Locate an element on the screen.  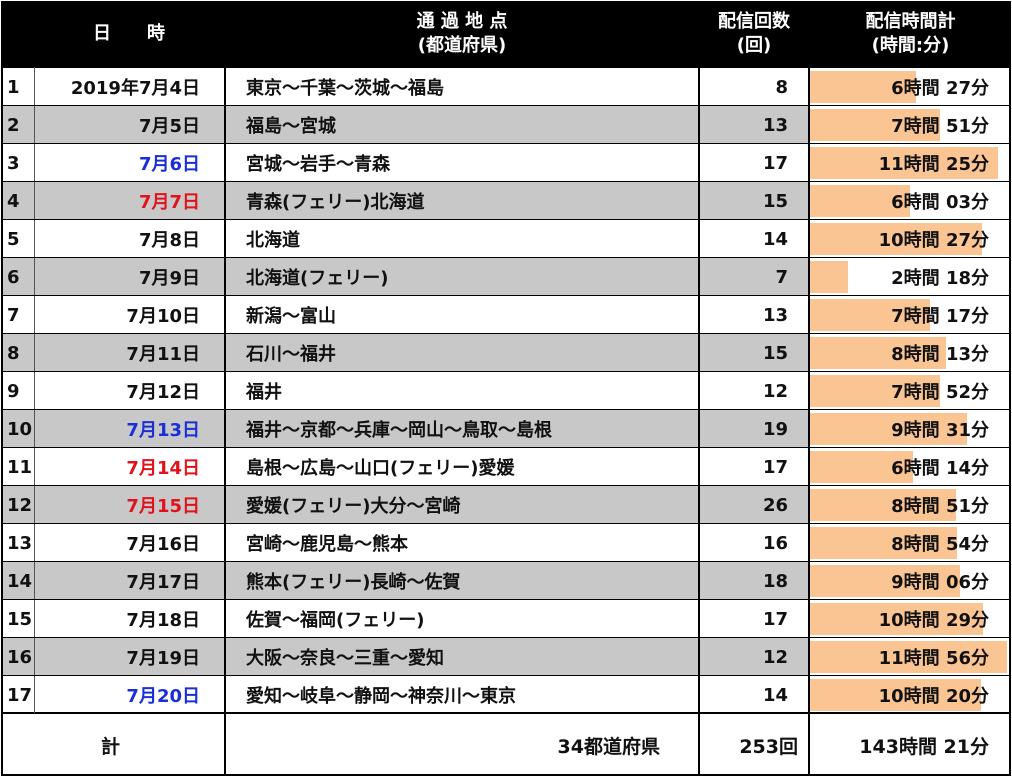
row-date-text: 7月15日 is located at coordinates (163, 506).